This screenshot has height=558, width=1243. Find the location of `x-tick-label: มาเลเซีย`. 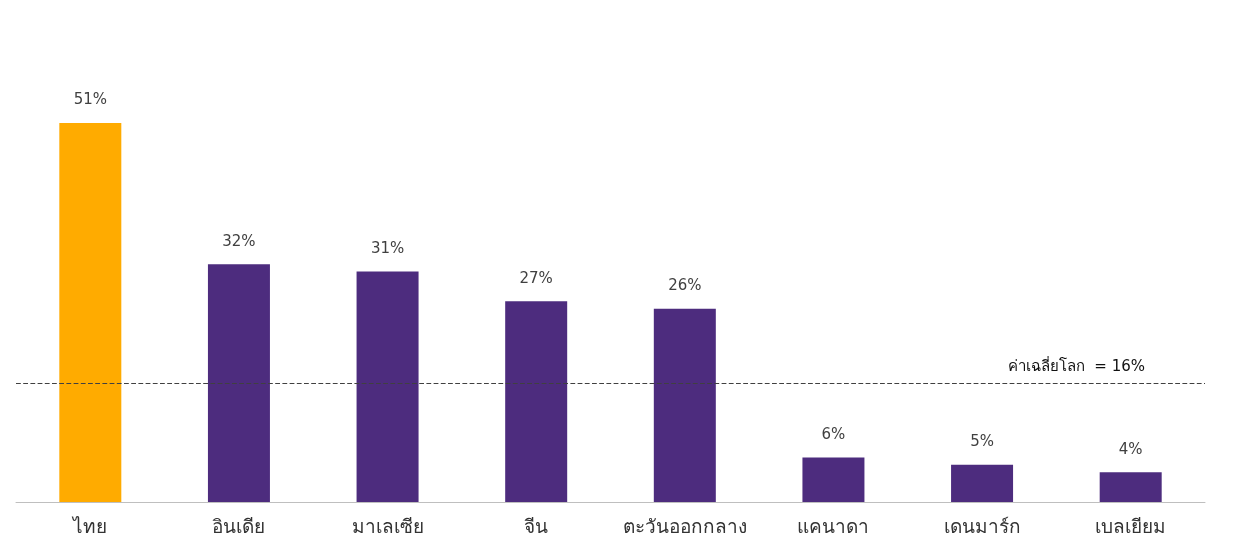

x-tick-label: มาเลเซีย is located at coordinates (387, 525).